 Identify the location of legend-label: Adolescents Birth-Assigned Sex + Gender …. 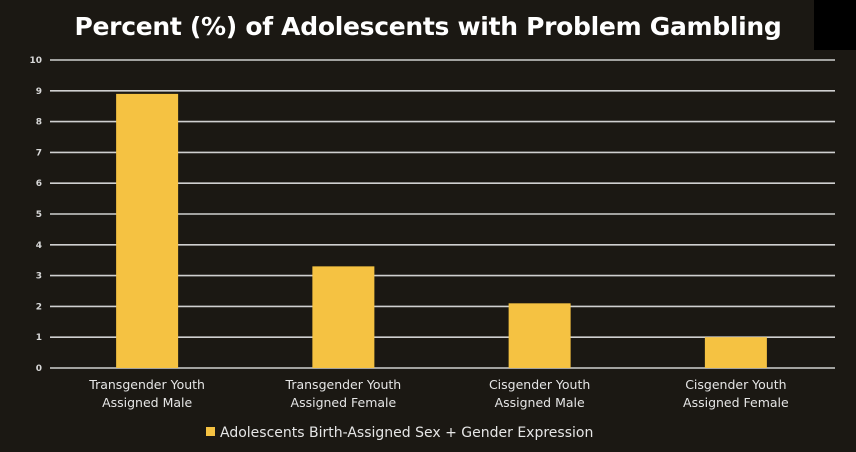
(406, 433).